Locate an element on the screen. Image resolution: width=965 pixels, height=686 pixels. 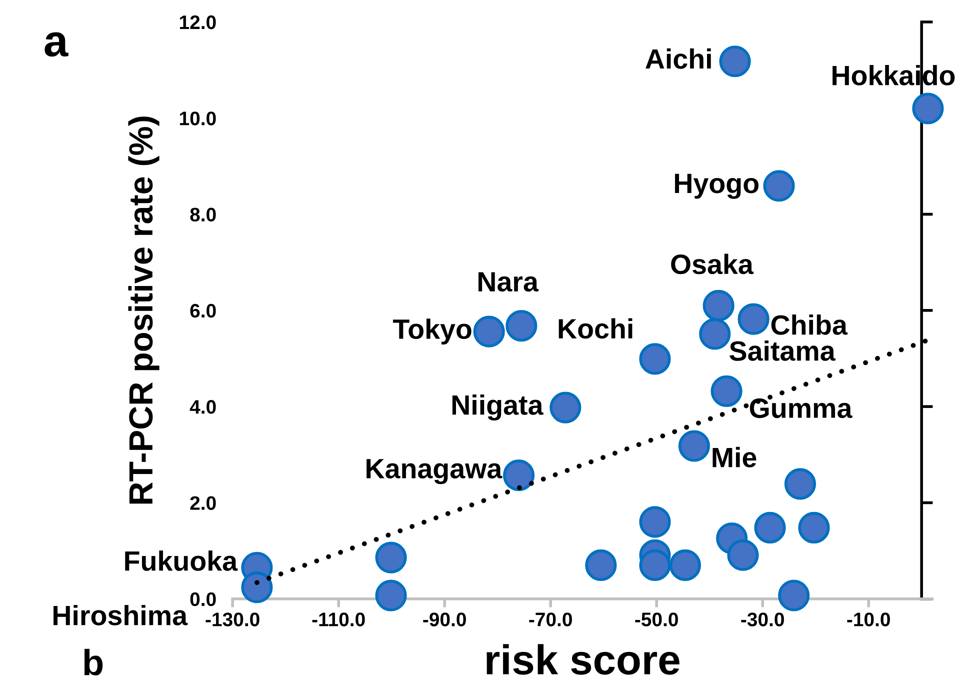
y-tick-label: 0.0 is located at coordinates (203, 599).